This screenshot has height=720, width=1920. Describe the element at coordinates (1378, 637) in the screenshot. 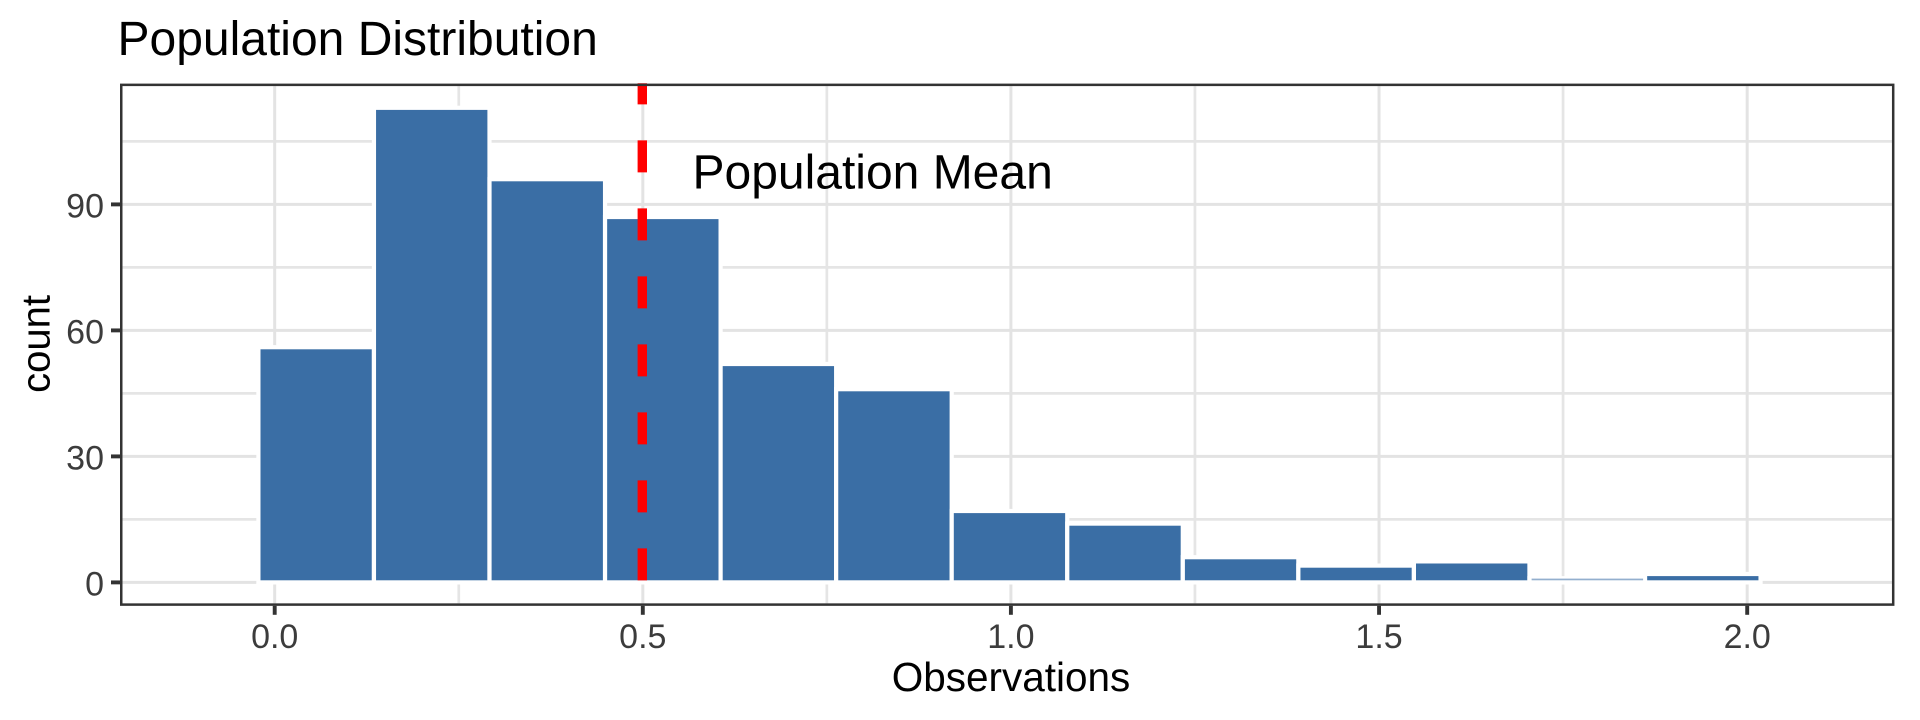

I see `svg-text: 1.5` at that location.